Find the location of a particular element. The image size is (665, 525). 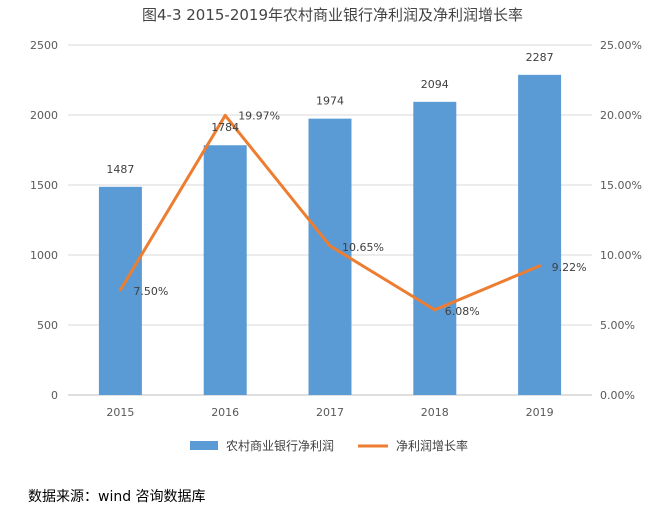

y-left-tick-label: 2500 is located at coordinates (44, 45).